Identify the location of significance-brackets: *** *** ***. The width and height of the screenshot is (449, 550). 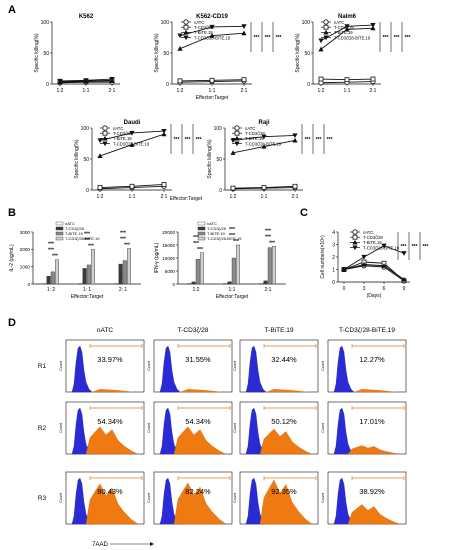
(316, 139).